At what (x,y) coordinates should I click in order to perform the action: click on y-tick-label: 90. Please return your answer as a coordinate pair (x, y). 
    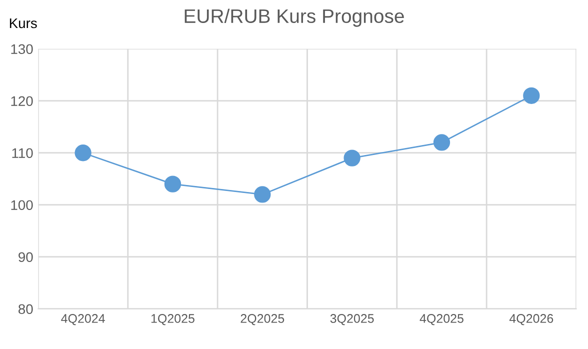
    Looking at the image, I should click on (25, 257).